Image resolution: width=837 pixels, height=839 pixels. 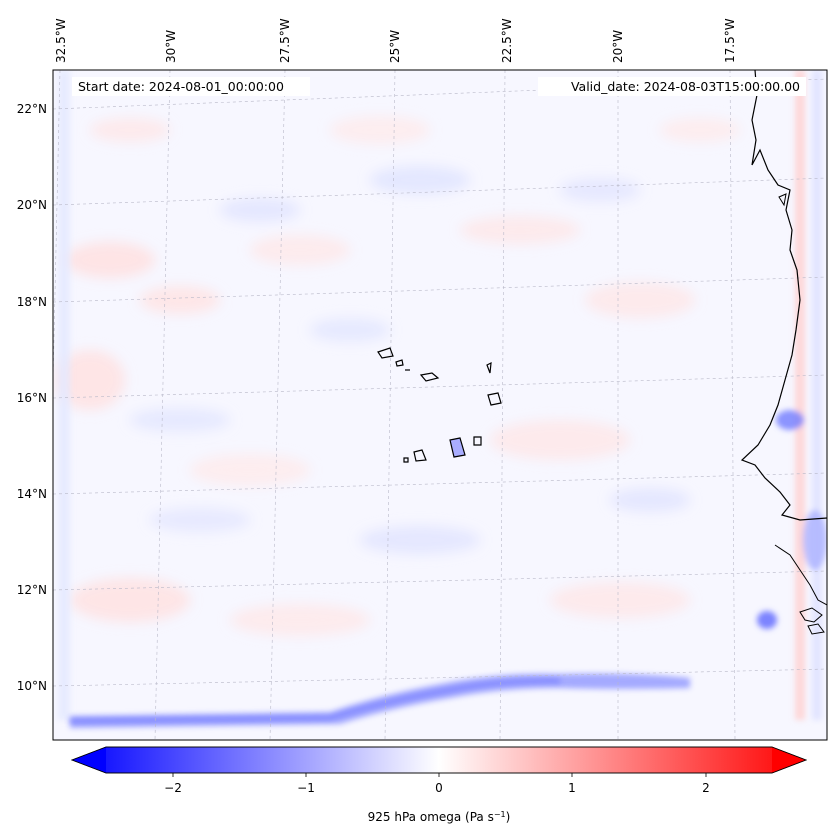 I want to click on colorbar-tick-label: 2, so click(x=706, y=788).